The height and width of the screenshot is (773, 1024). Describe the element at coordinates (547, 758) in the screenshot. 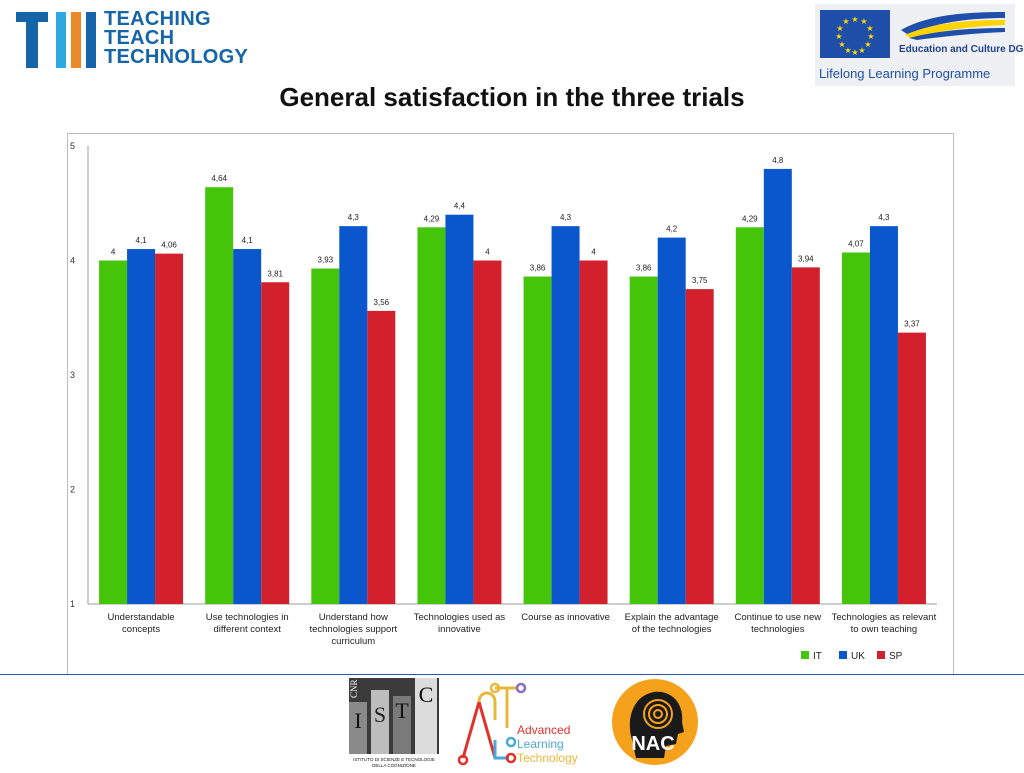

I see `alt-line-3: Technology` at that location.